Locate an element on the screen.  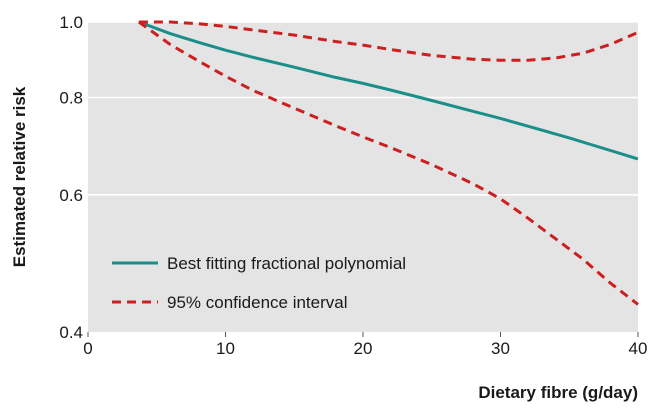
x-axis-ticks: 0 10 20 30 40 is located at coordinates (365, 345).